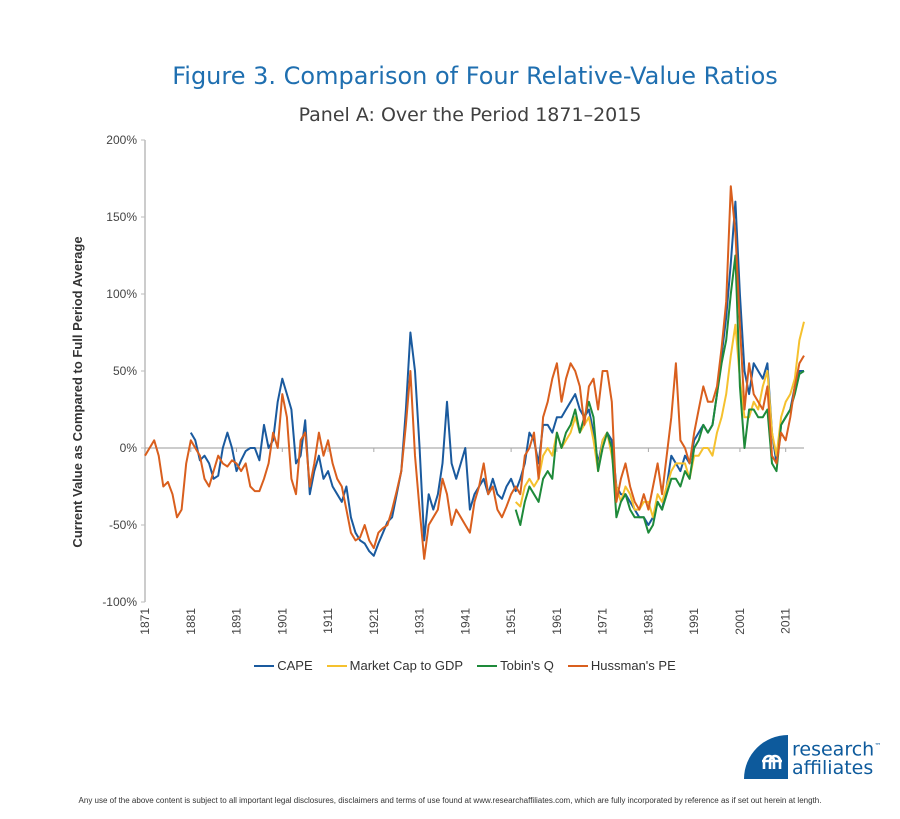 The image size is (900, 819). I want to click on x-tick-label: 1971, so click(603, 621).